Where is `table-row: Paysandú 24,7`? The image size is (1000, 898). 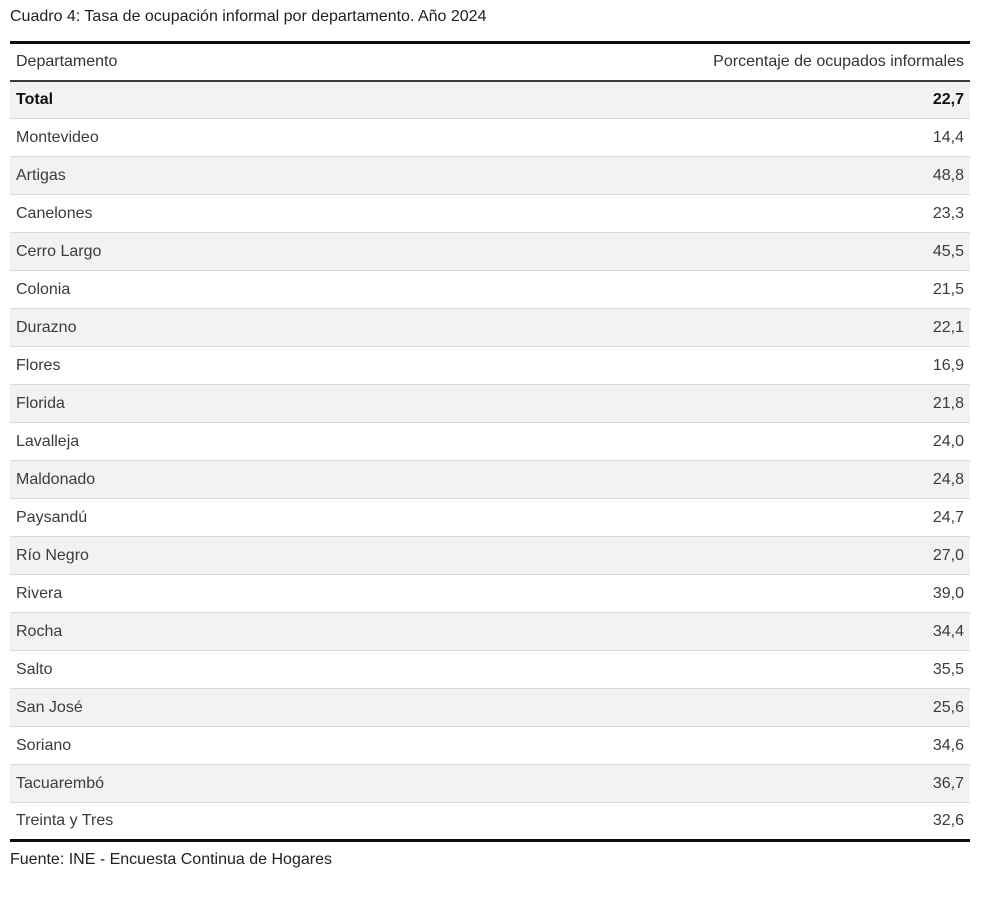
table-row: Paysandú 24,7 is located at coordinates (490, 517).